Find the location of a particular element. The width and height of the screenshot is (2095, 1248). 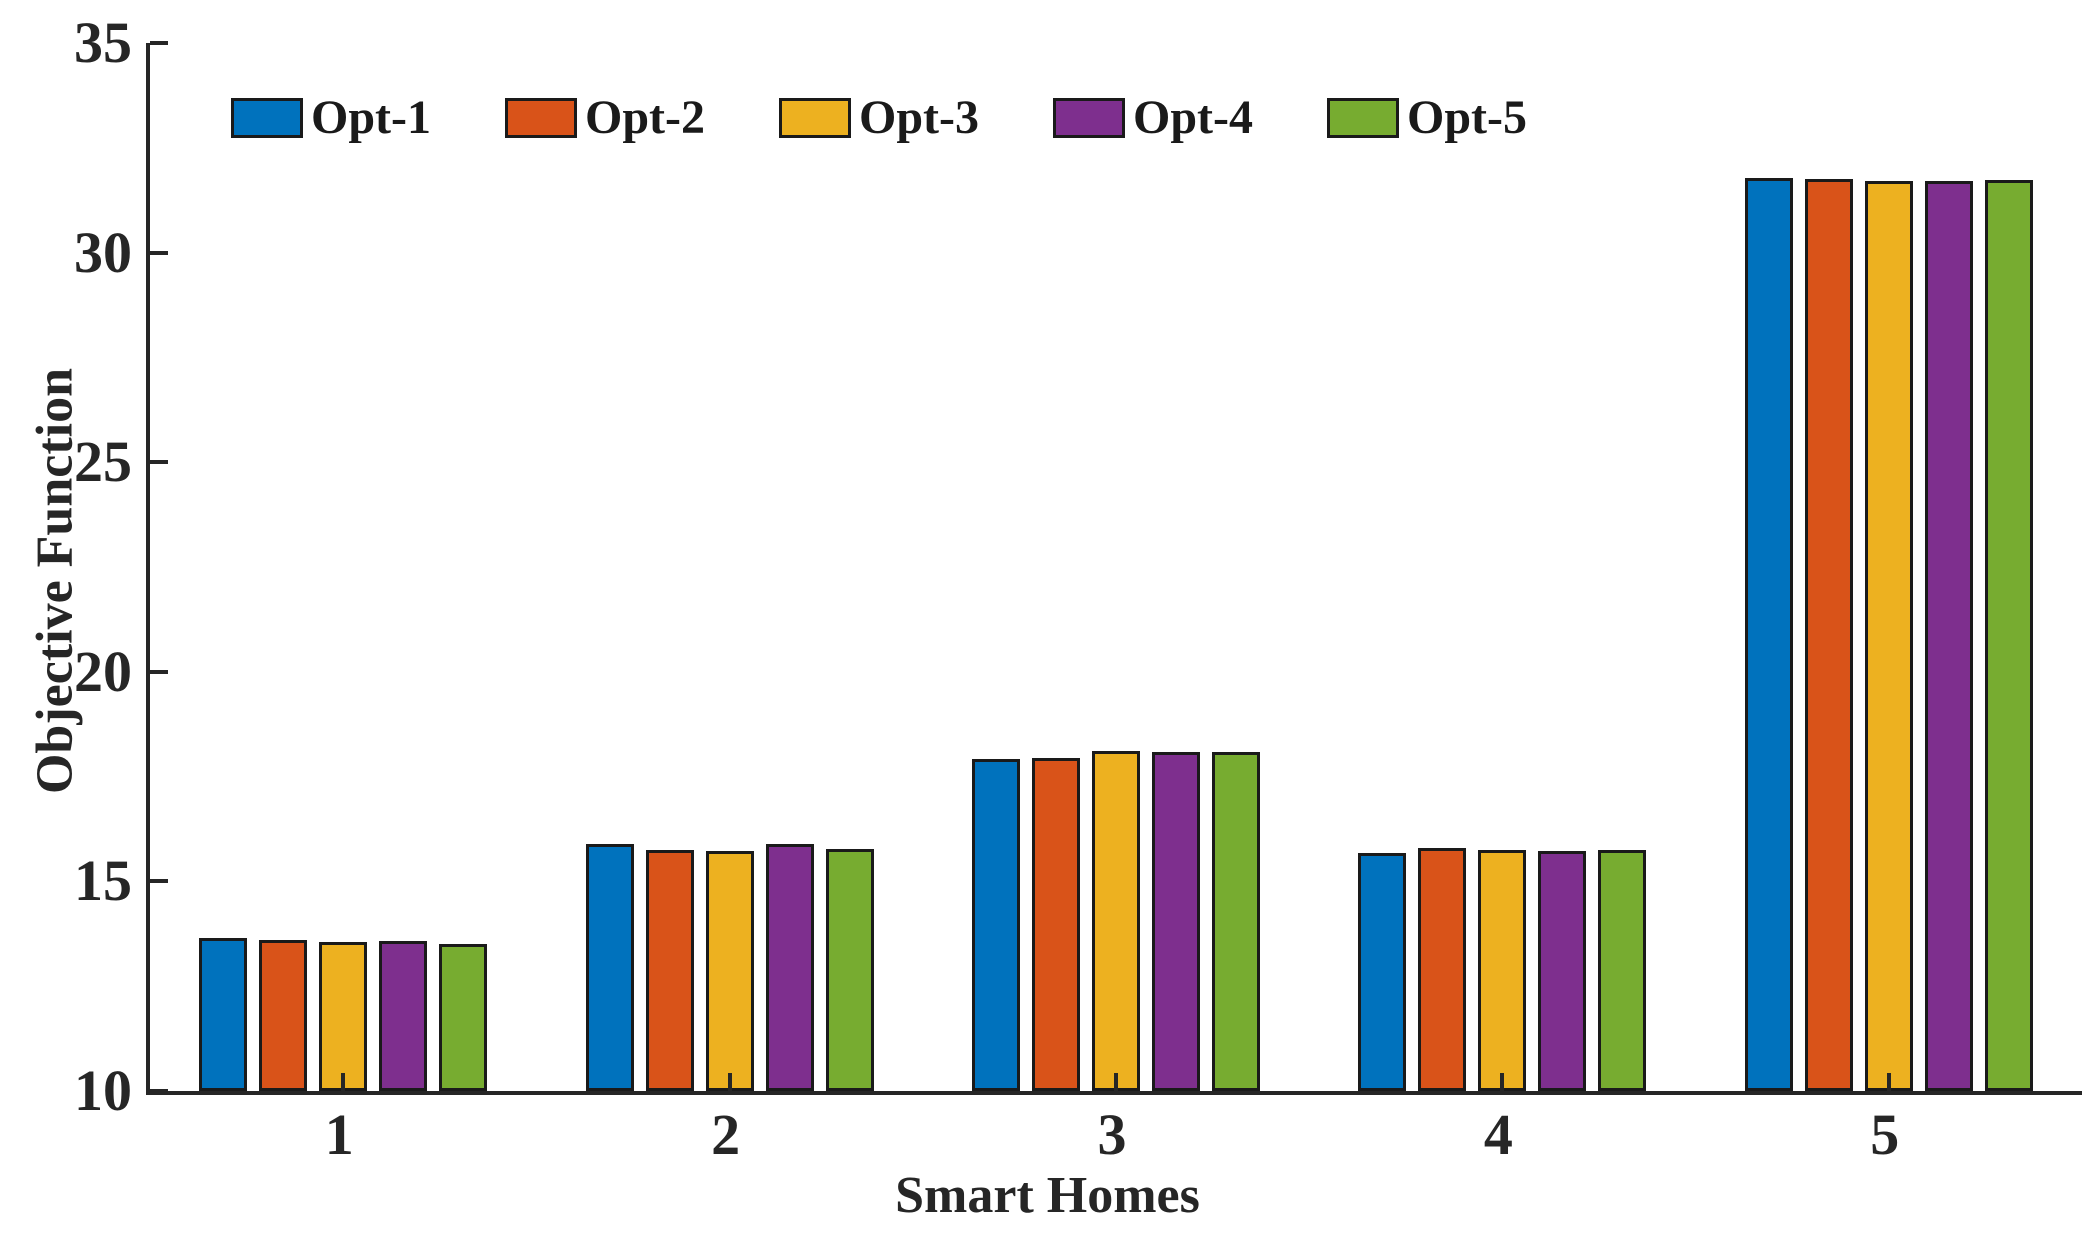

y-axis-tick-label: 30 is located at coordinates (103, 252).